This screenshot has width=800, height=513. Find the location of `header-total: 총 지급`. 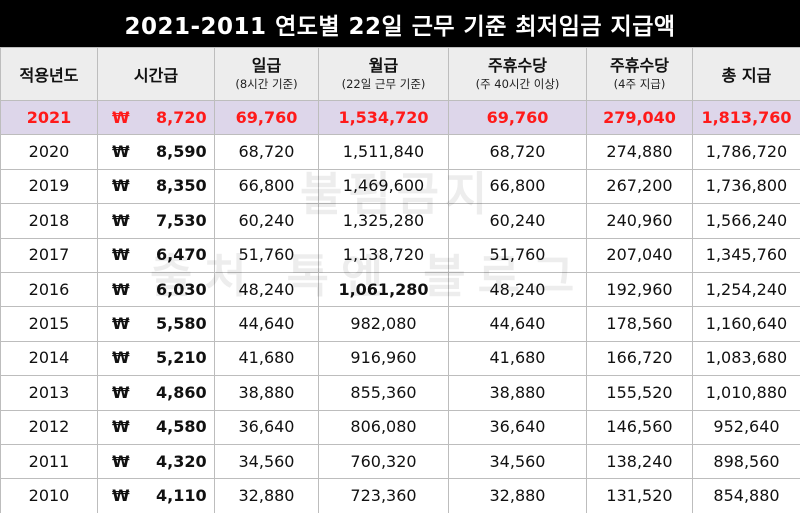

header-total: 총 지급 is located at coordinates (746, 74).